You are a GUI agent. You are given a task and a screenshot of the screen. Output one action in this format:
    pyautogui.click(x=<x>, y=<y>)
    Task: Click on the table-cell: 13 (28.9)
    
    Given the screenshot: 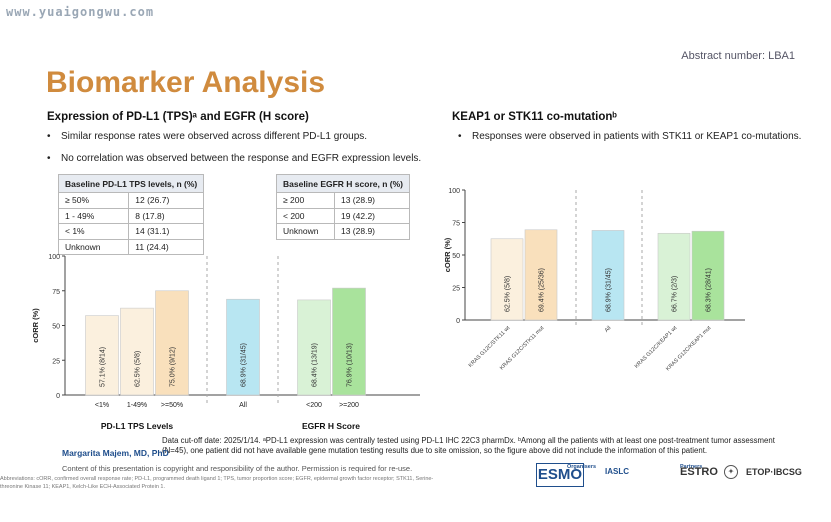 What is the action you would take?
    pyautogui.click(x=371, y=231)
    